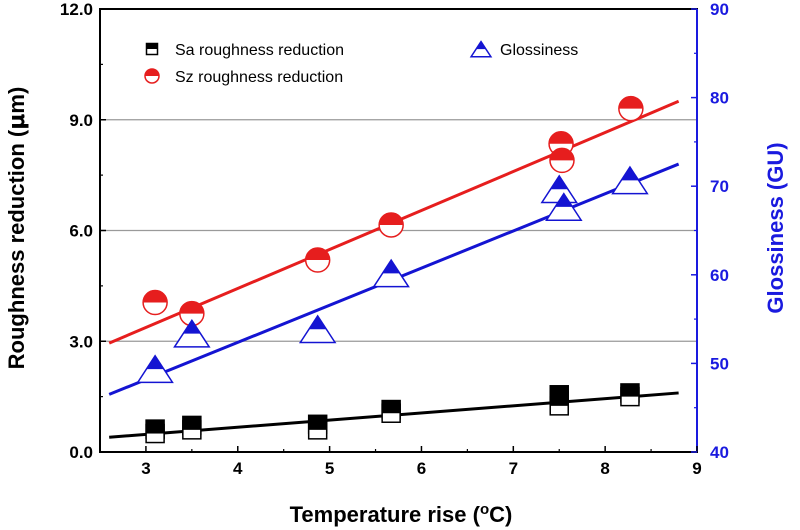 Image resolution: width=800 pixels, height=530 pixels. What do you see at coordinates (696, 468) in the screenshot?
I see `x-tick-label: 9` at bounding box center [696, 468].